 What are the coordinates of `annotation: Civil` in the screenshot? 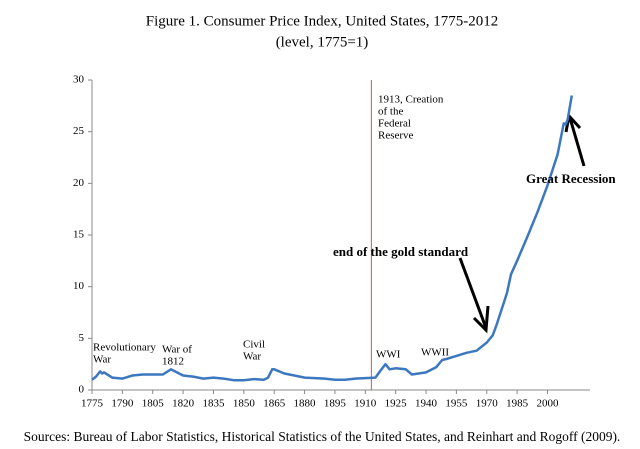 It's located at (254, 345).